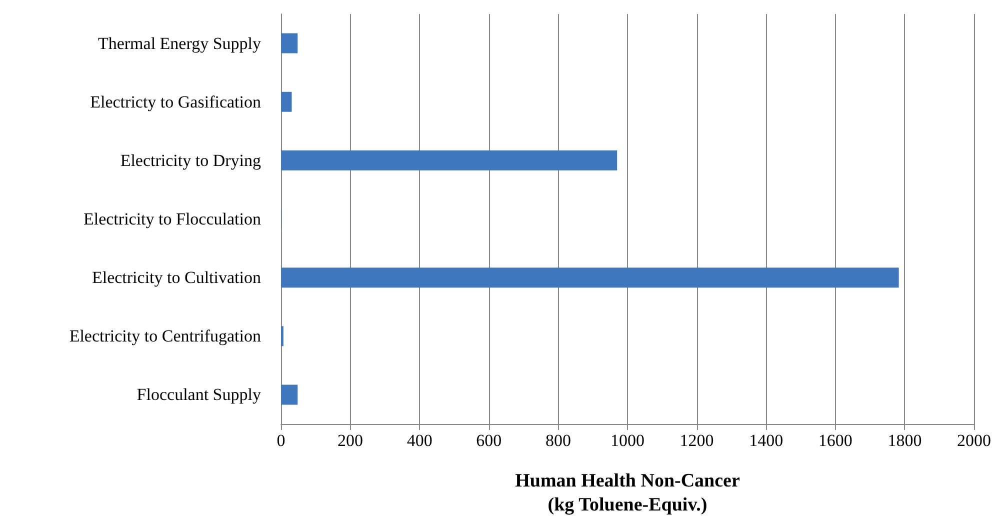 This screenshot has width=1000, height=522. I want to click on x-tick-label: 1400, so click(766, 440).